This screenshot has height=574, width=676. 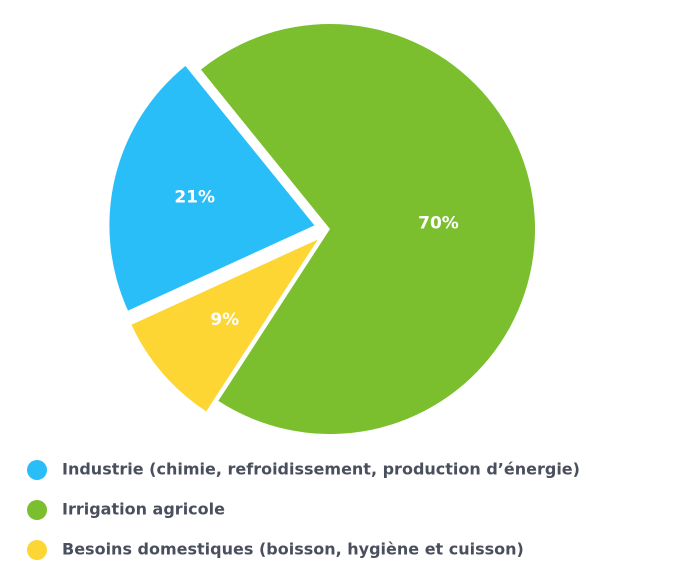 I want to click on slice-label: 9%, so click(x=224, y=320).